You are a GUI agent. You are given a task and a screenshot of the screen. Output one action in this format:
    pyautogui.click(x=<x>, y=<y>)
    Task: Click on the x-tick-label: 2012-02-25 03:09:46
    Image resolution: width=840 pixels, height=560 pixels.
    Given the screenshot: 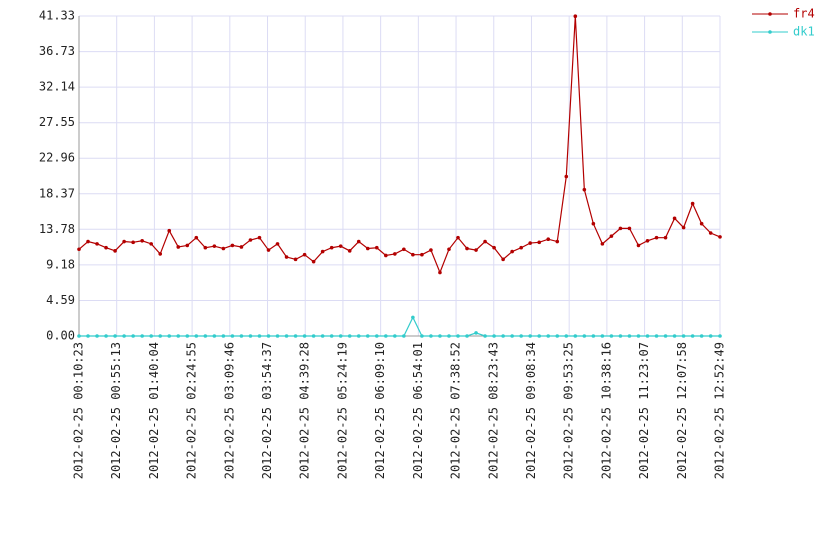 What is the action you would take?
    pyautogui.click(x=229, y=410)
    